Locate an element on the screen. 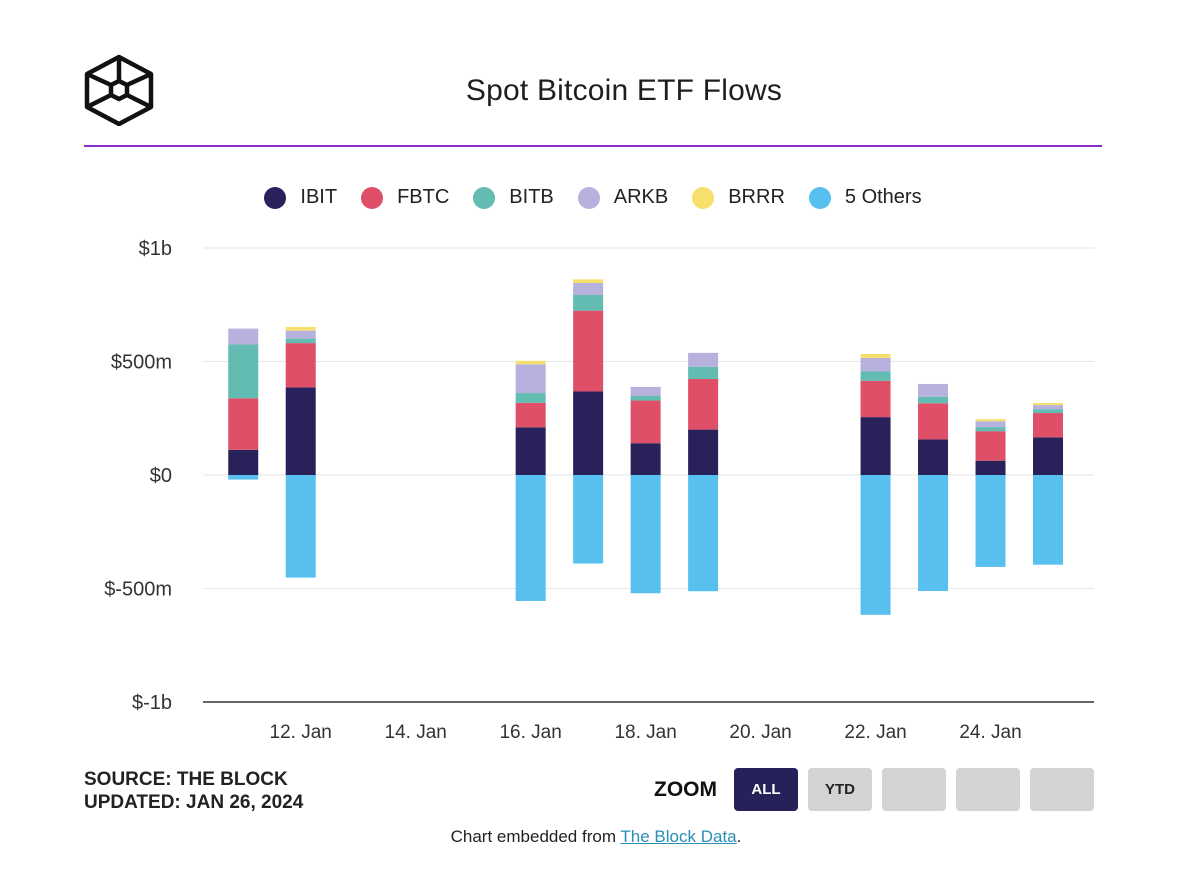 Image resolution: width=1192 pixels, height=888 pixels. legend-label: FBTC is located at coordinates (423, 197).